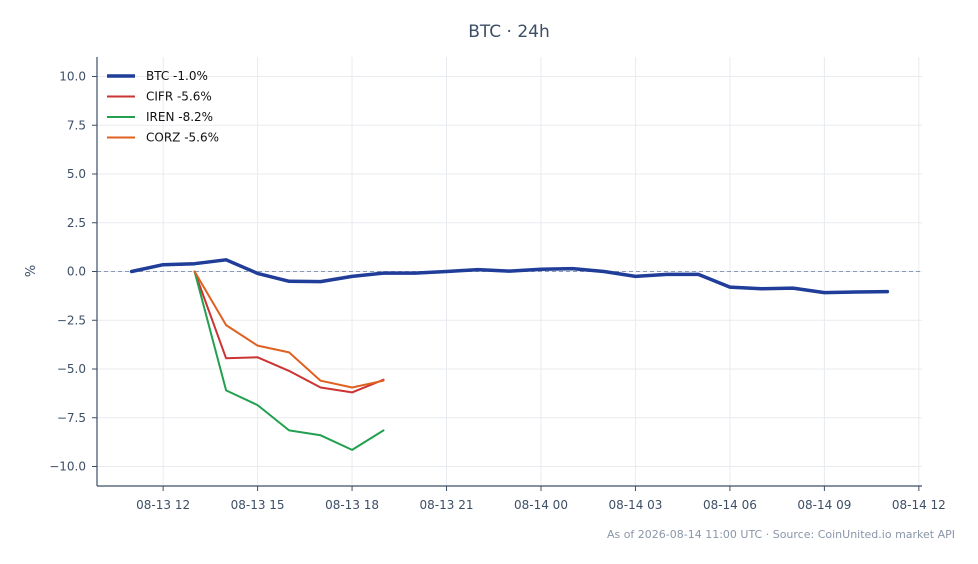 Image resolution: width=978 pixels, height=564 pixels. What do you see at coordinates (31, 271) in the screenshot?
I see `y-axis-label: %` at bounding box center [31, 271].